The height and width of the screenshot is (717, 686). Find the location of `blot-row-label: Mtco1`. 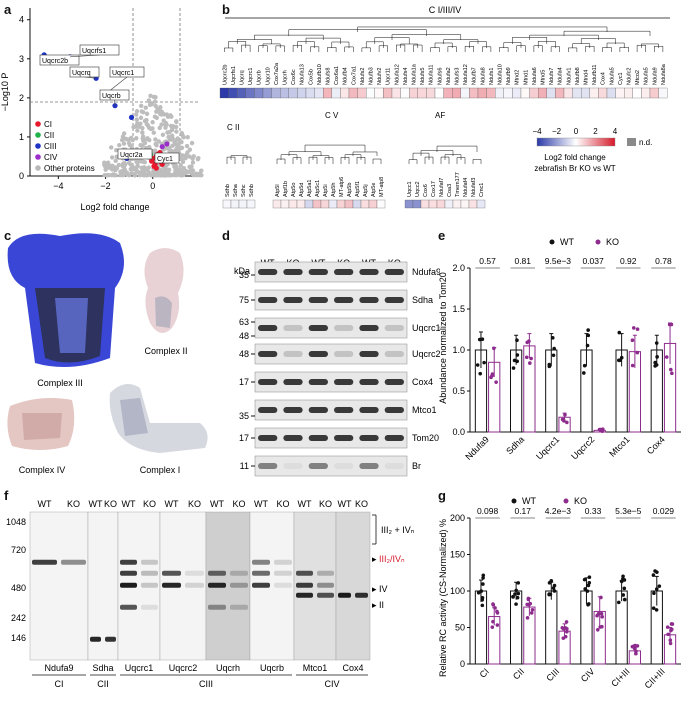

blot-row-label: Mtco1 is located at coordinates (424, 410).